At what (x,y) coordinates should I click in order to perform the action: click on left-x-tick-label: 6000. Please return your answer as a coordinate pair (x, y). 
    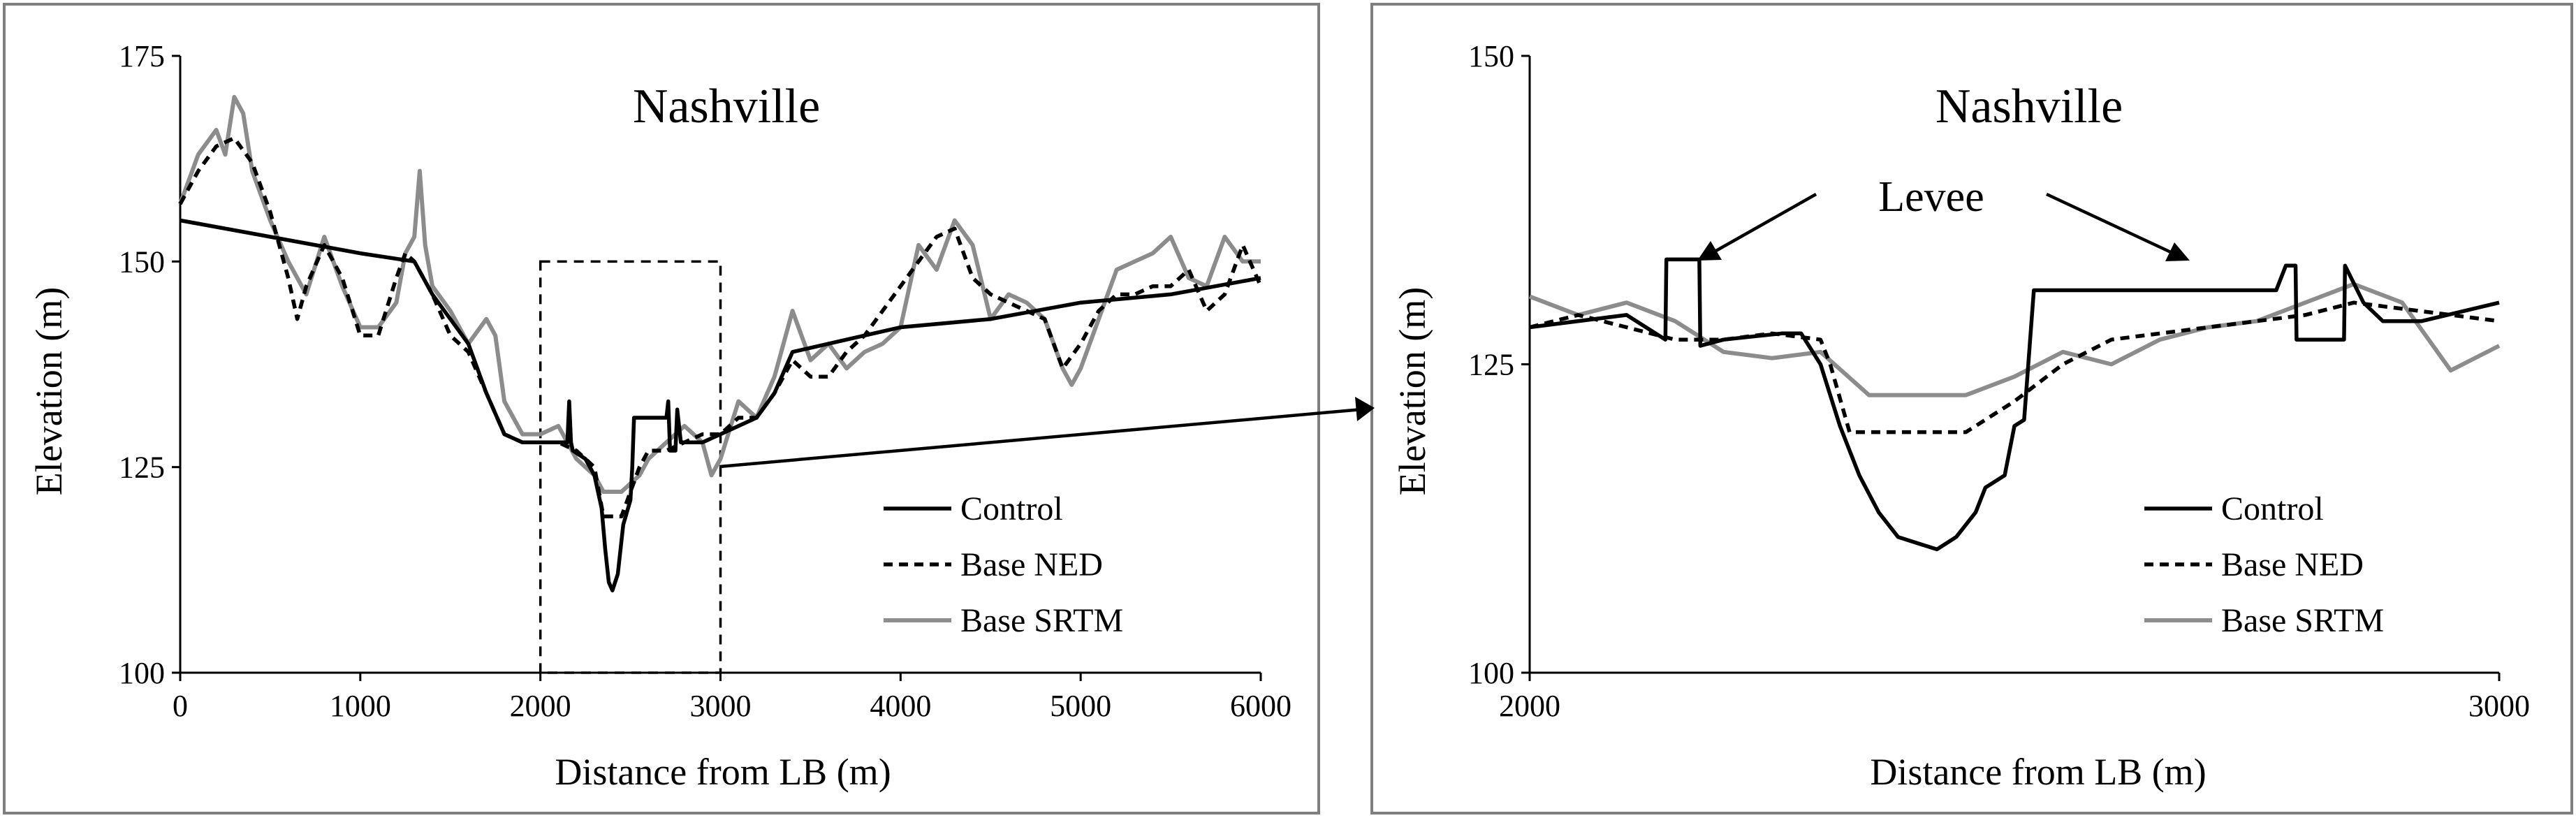
    Looking at the image, I should click on (1260, 706).